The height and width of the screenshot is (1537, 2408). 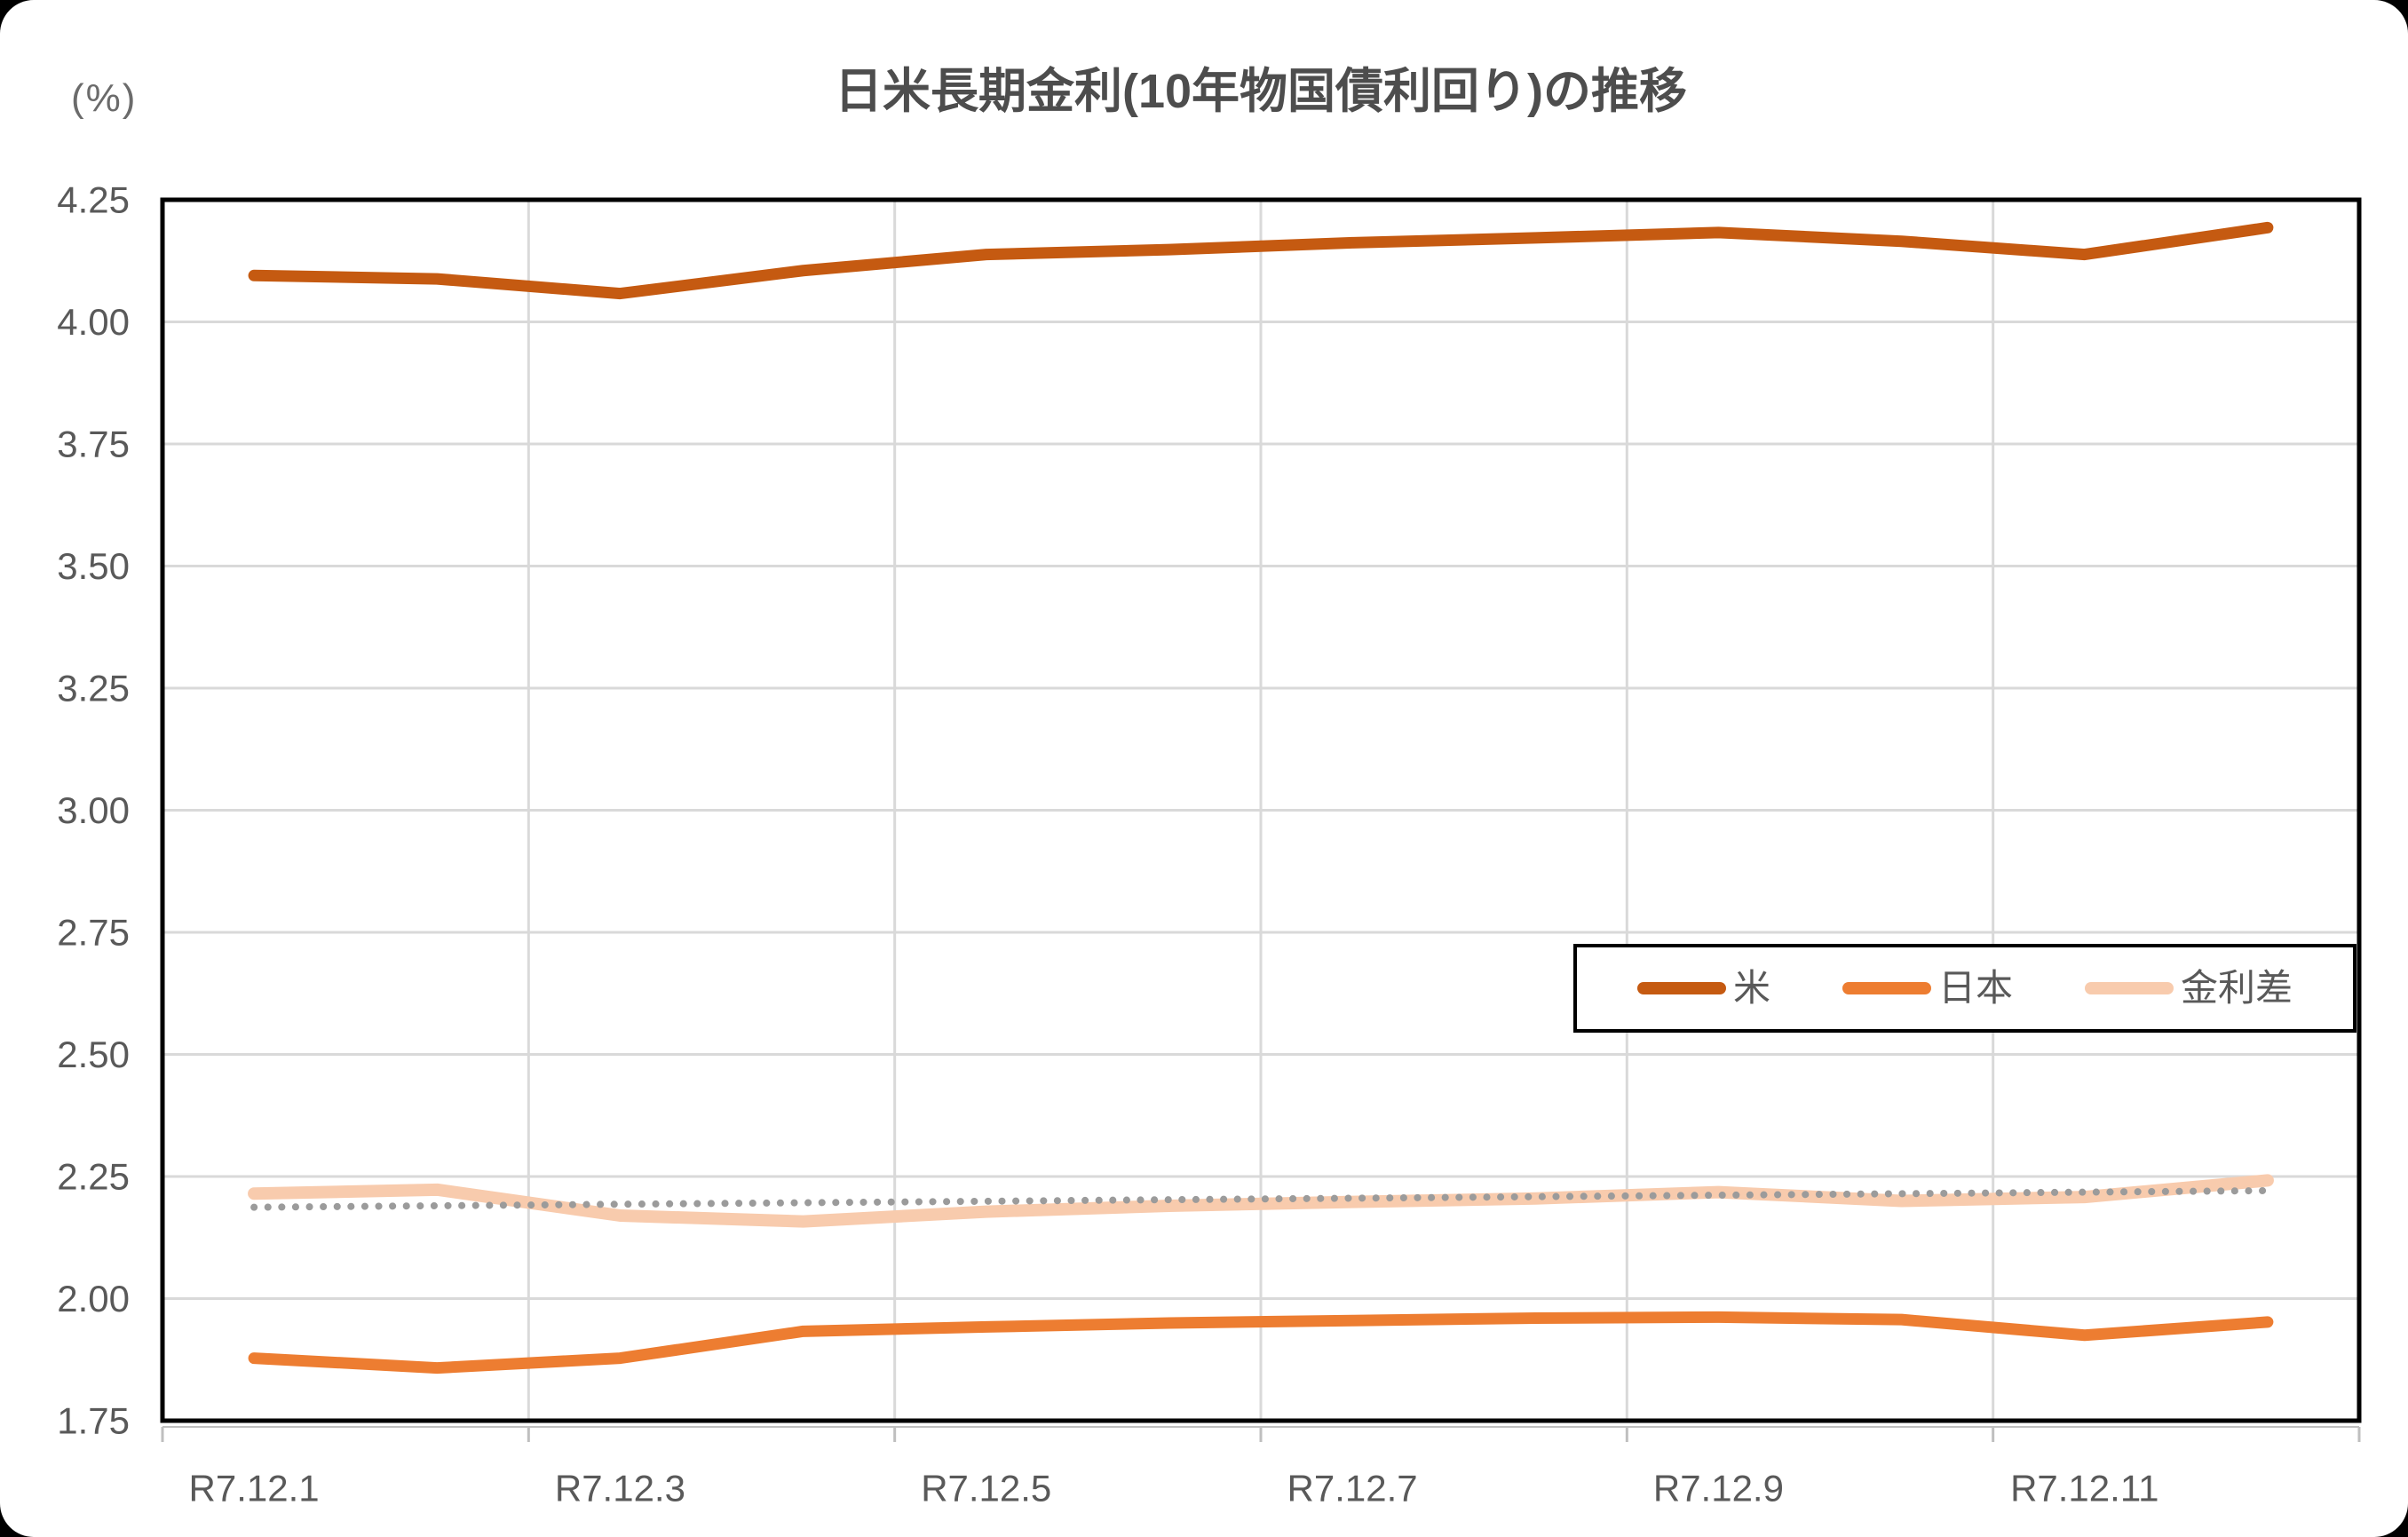 What do you see at coordinates (93, 445) in the screenshot?
I see `y-axis-tick-label: 3.75` at bounding box center [93, 445].